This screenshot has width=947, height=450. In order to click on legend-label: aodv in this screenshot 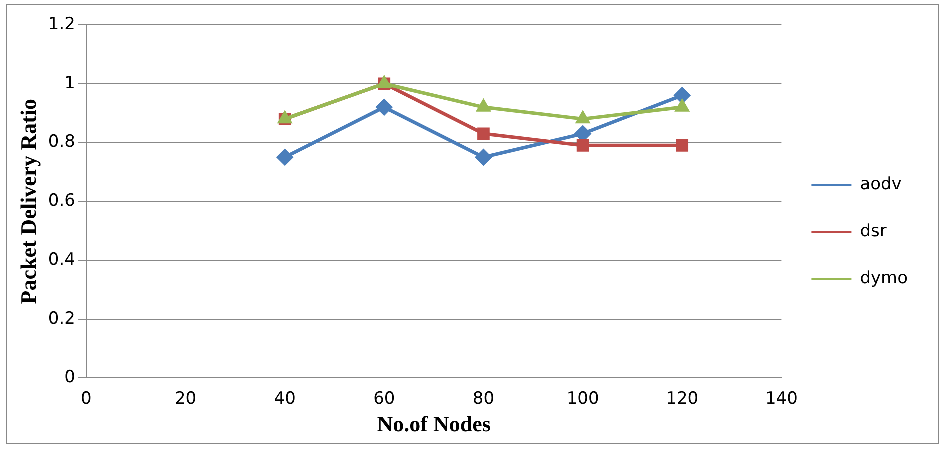, I will do `click(881, 184)`.